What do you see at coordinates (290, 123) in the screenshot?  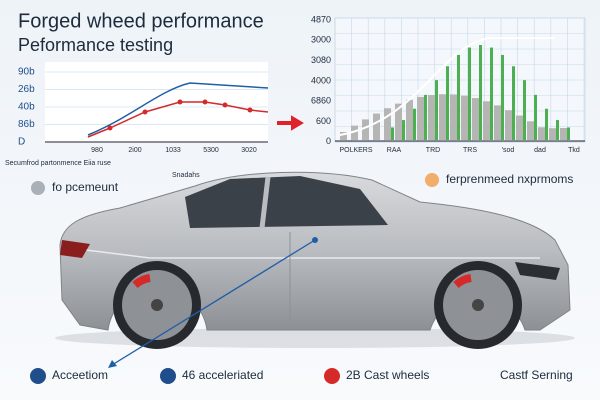 I see `arrow` at bounding box center [290, 123].